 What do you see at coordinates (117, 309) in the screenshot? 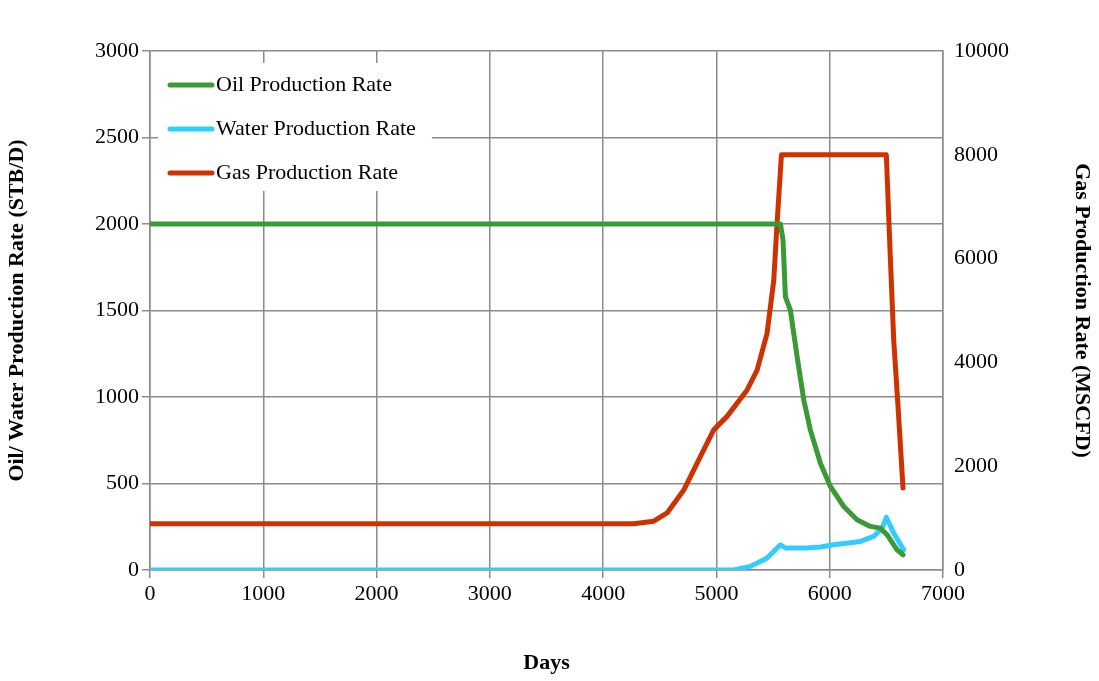
I see `y-tick-label: 1500` at bounding box center [117, 309].